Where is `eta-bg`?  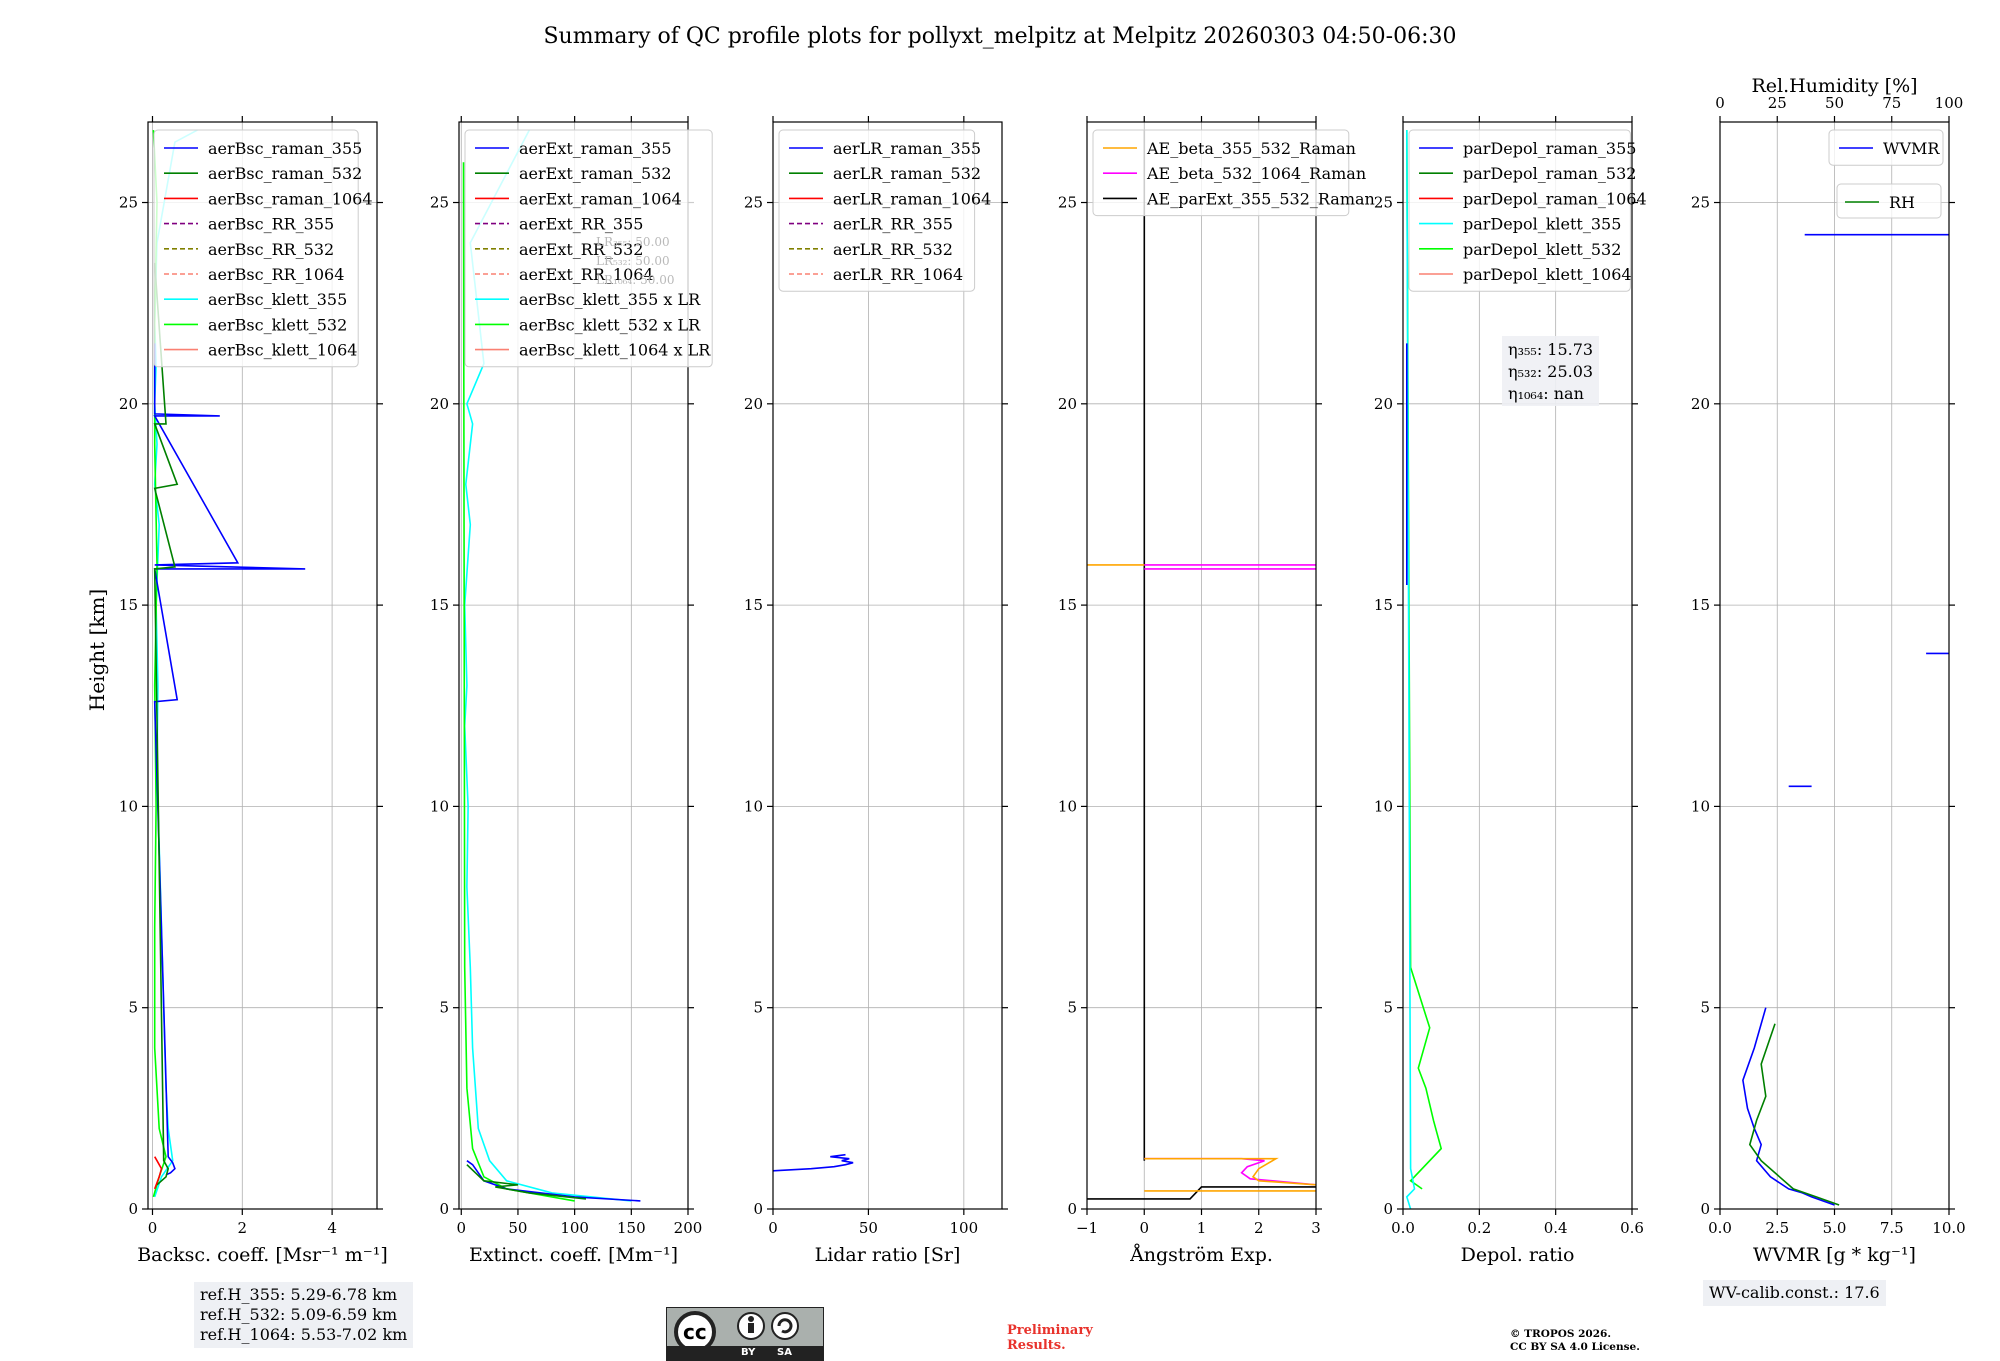 eta-bg is located at coordinates (1550, 371).